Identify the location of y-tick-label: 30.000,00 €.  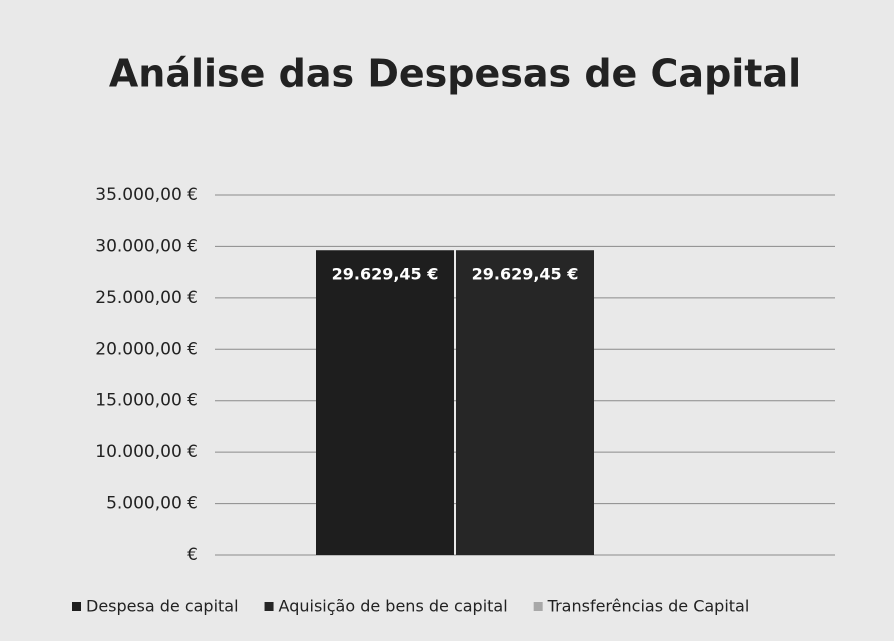
(146, 246).